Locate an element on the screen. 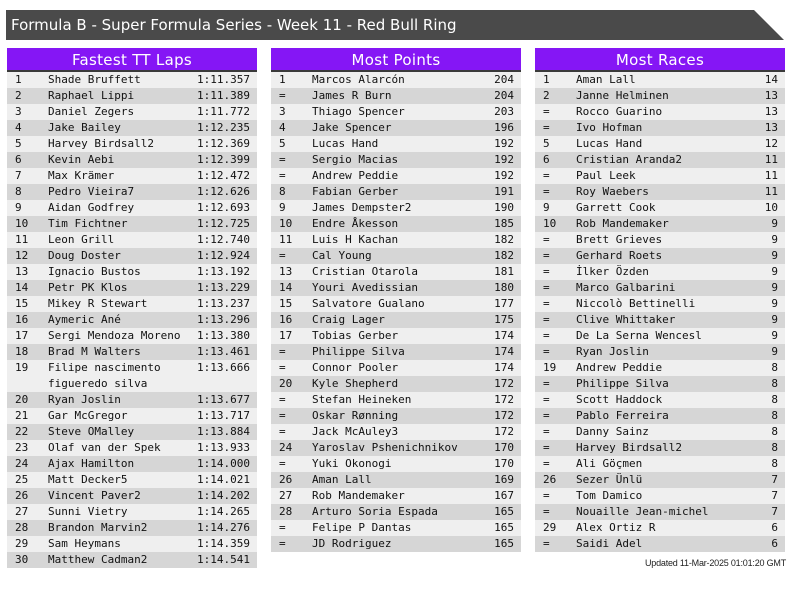 The width and height of the screenshot is (800, 600). table-row: 10 Endre Åkesson 185 is located at coordinates (396, 224).